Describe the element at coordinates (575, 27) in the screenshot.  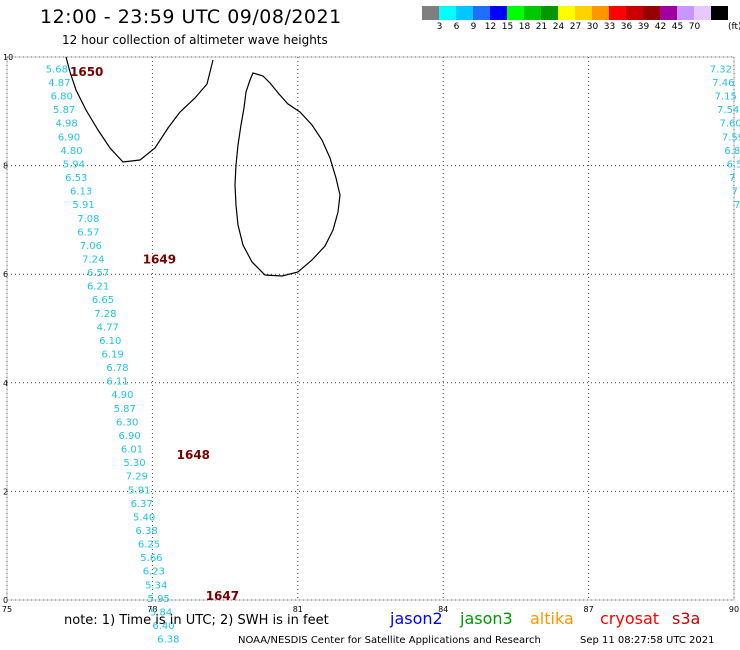
I see `color-scale-label: 27` at that location.